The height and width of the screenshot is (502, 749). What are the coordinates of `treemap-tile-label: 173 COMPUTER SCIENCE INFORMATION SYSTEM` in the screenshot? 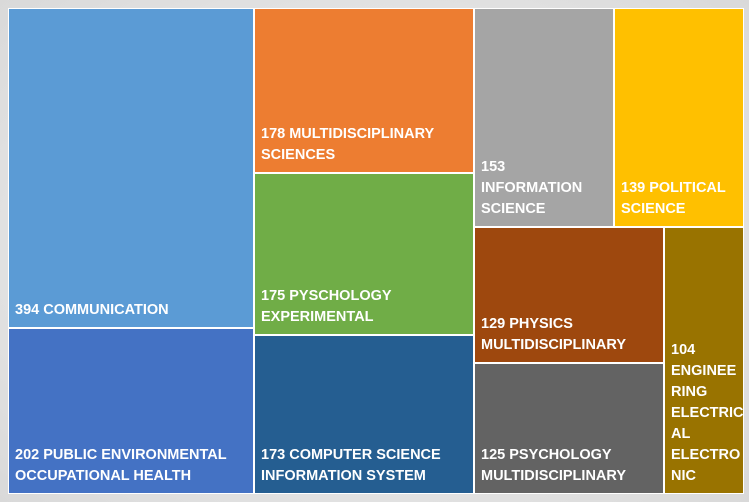 It's located at (351, 465).